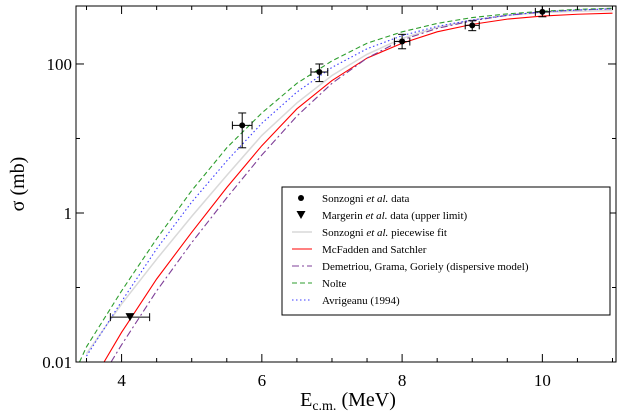 The height and width of the screenshot is (413, 624). What do you see at coordinates (374, 250) in the screenshot?
I see `legend-label: McFadden and Satchler` at bounding box center [374, 250].